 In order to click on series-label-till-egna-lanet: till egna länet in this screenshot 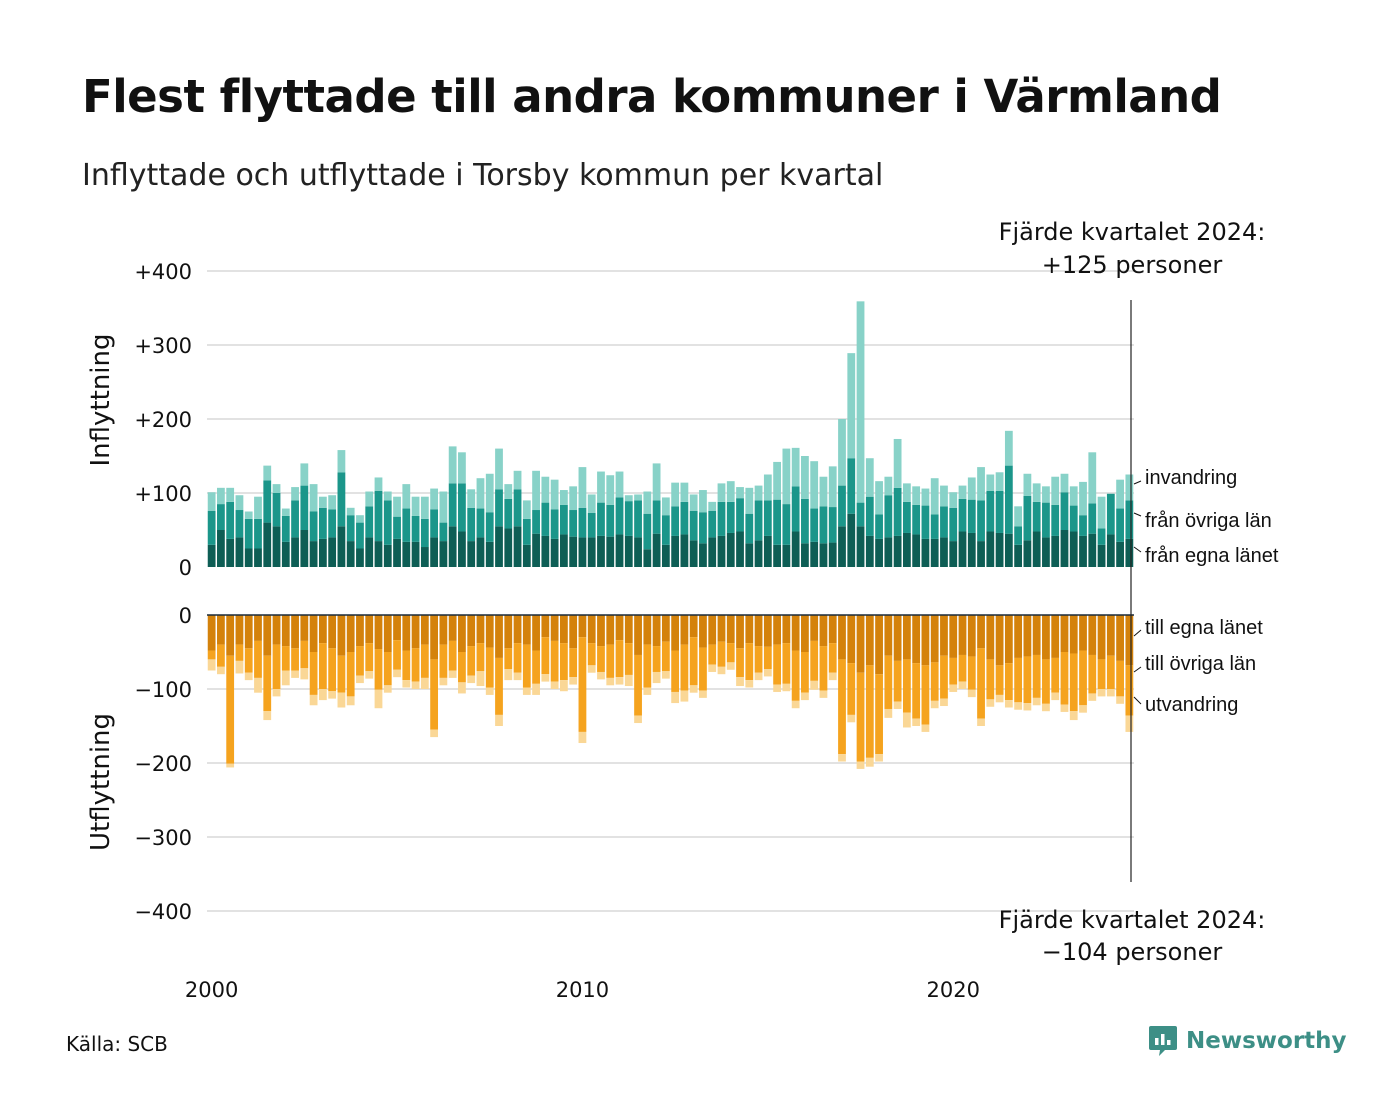, I will do `click(1204, 628)`.